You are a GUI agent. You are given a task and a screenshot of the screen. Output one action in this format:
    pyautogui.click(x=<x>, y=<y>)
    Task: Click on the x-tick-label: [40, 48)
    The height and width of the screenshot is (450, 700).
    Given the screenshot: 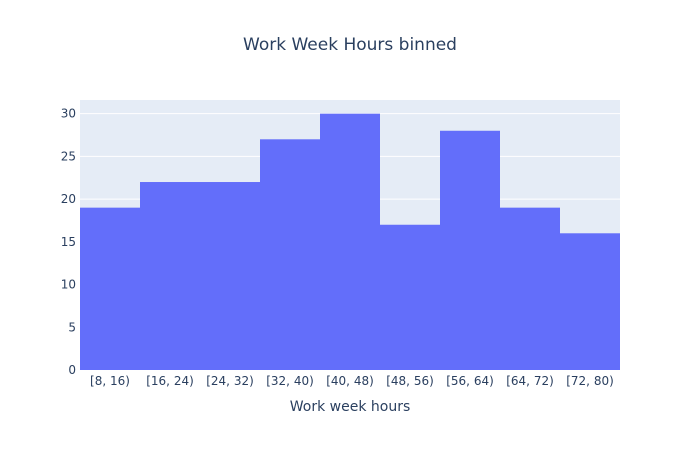 What is the action you would take?
    pyautogui.click(x=350, y=381)
    